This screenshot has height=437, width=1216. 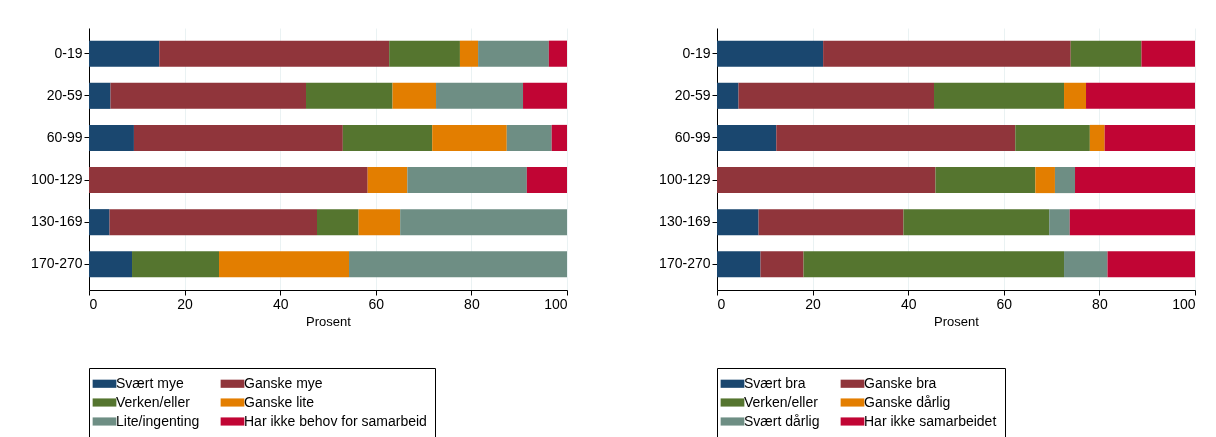 What do you see at coordinates (930, 420) in the screenshot?
I see `legend-label: Har ikke samarbeidet` at bounding box center [930, 420].